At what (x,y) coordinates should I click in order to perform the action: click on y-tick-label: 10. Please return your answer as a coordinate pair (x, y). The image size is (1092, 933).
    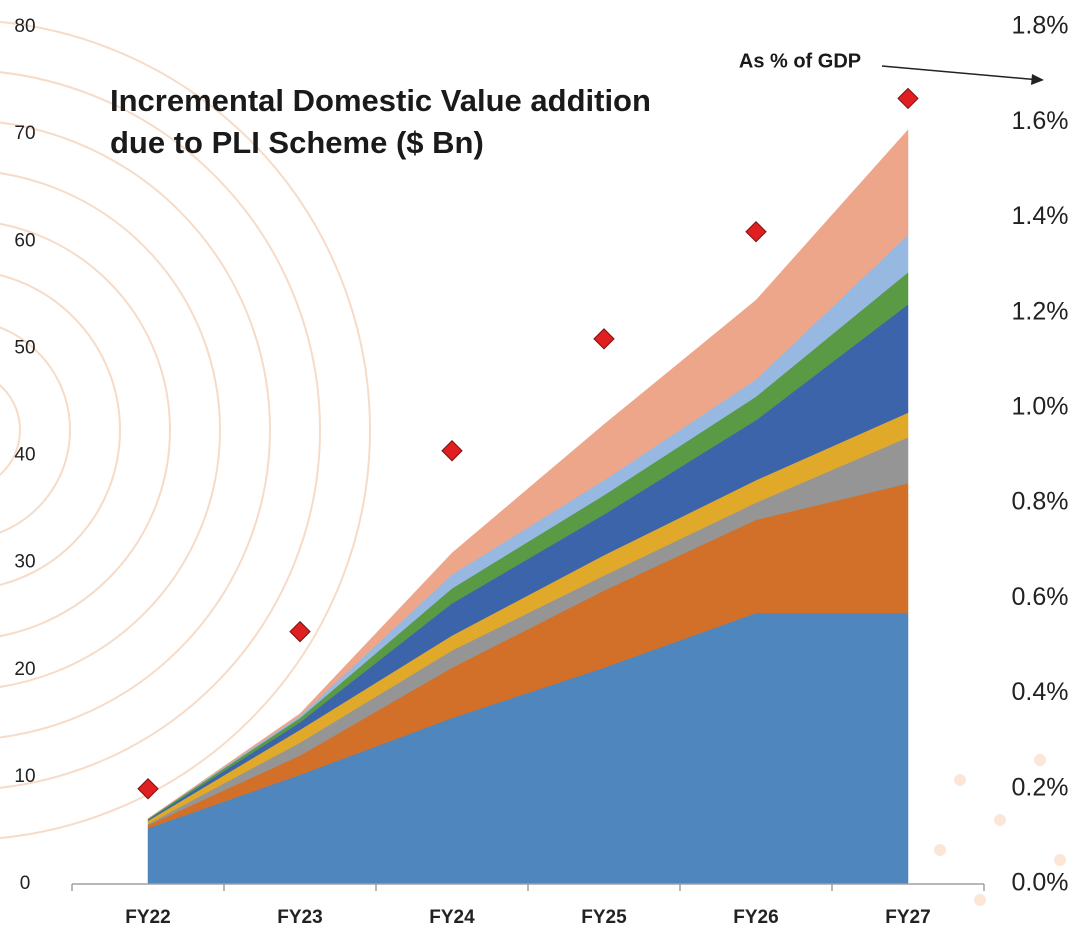
    Looking at the image, I should click on (24, 776).